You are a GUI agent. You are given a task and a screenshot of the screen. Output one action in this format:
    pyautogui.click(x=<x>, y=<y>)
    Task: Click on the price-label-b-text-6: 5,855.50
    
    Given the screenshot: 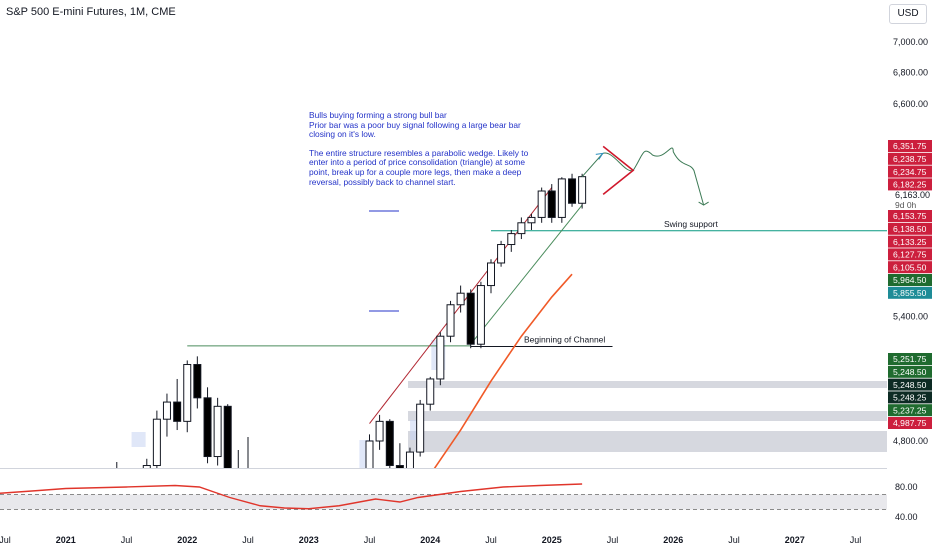 What is the action you would take?
    pyautogui.click(x=910, y=293)
    